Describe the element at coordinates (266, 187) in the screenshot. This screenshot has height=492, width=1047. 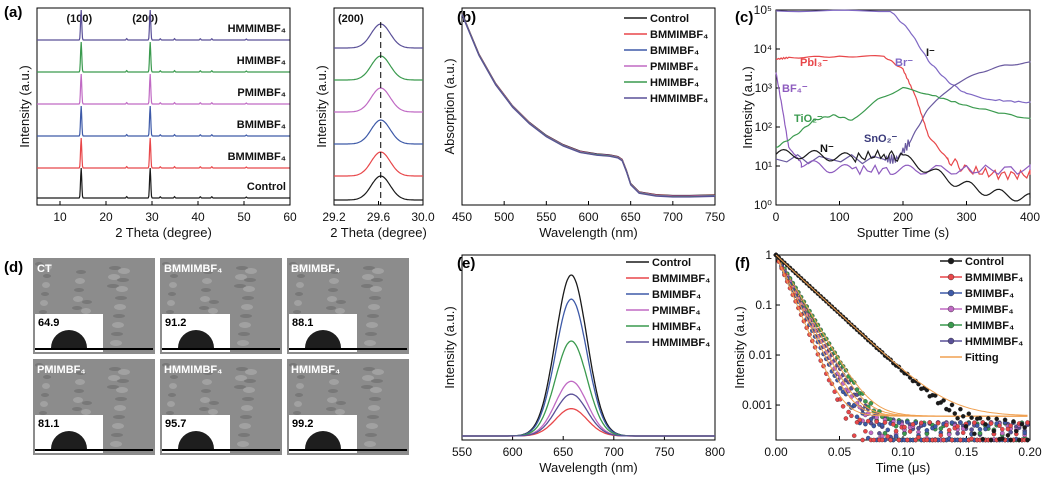
I see `series-label: Control` at that location.